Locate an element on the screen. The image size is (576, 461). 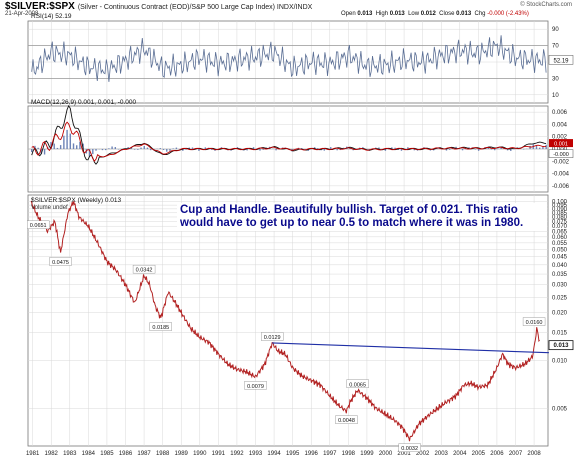
price-current-box is located at coordinates (561, 345).